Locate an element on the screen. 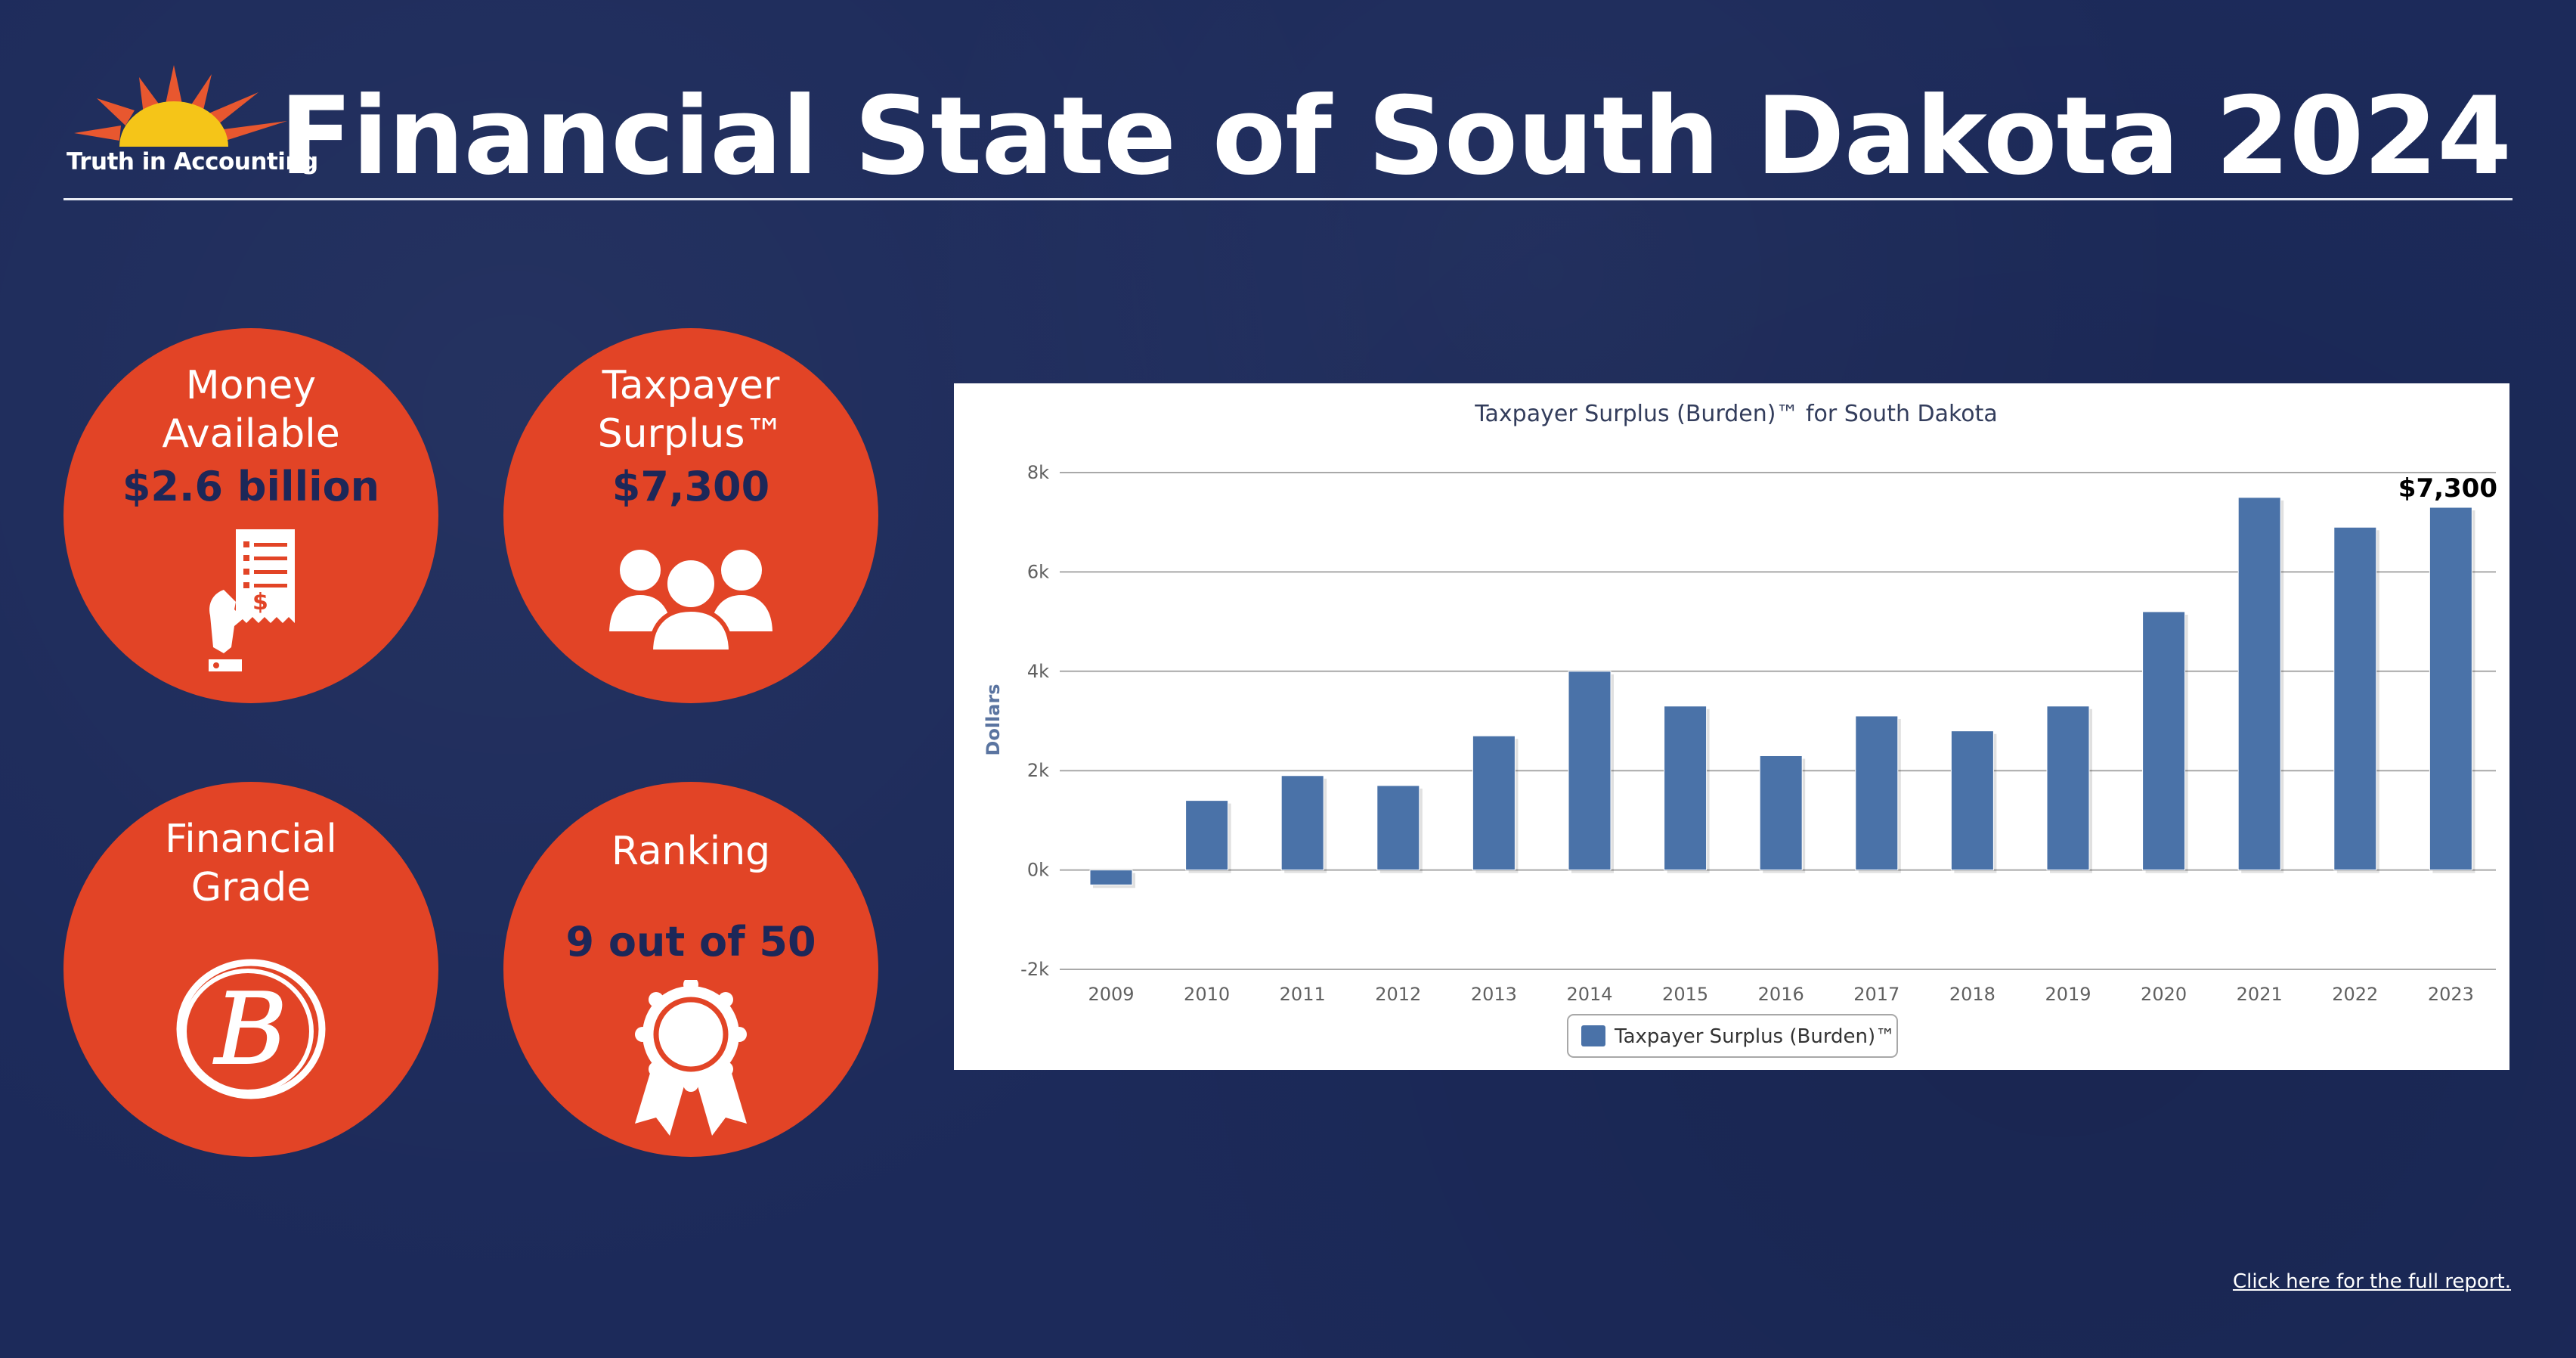 This screenshot has width=2576, height=1358. bar-2020 is located at coordinates (2164, 741).